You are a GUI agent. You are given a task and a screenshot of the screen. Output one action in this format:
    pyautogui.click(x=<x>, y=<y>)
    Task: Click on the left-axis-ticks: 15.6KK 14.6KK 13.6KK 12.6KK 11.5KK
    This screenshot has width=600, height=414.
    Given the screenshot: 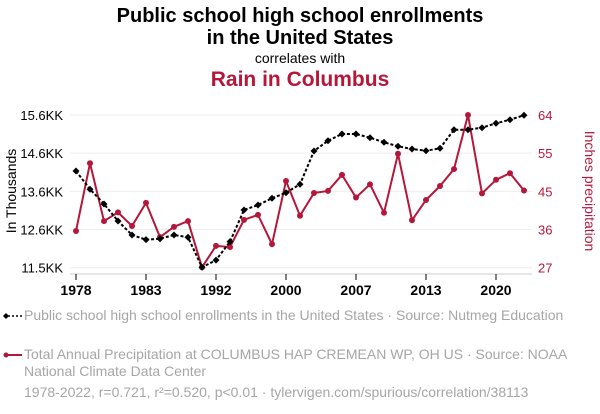 What is the action you would take?
    pyautogui.click(x=41, y=192)
    